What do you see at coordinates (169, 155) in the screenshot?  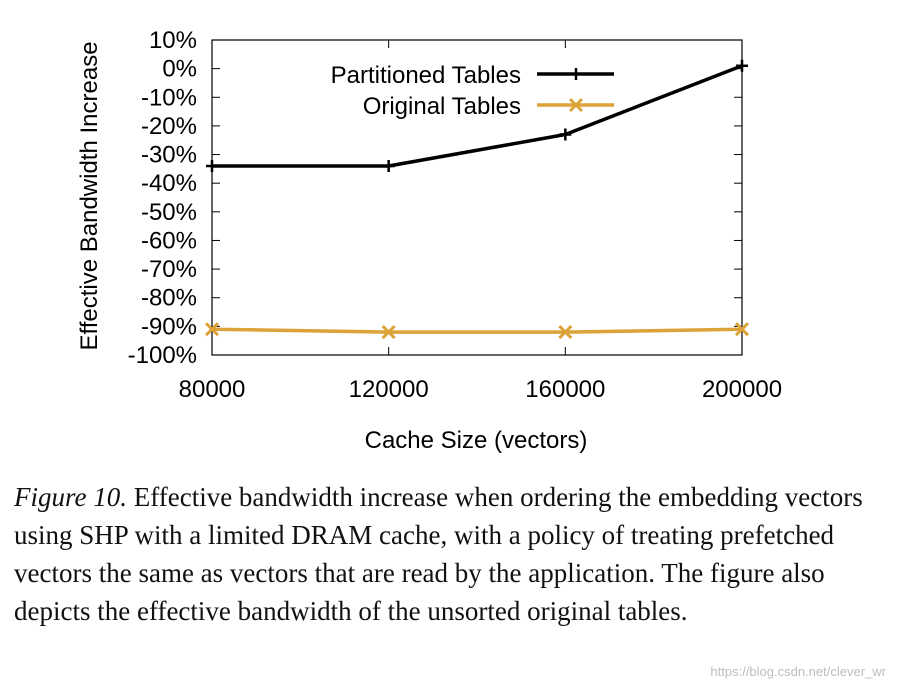 I see `y-tick-label: -30%` at bounding box center [169, 155].